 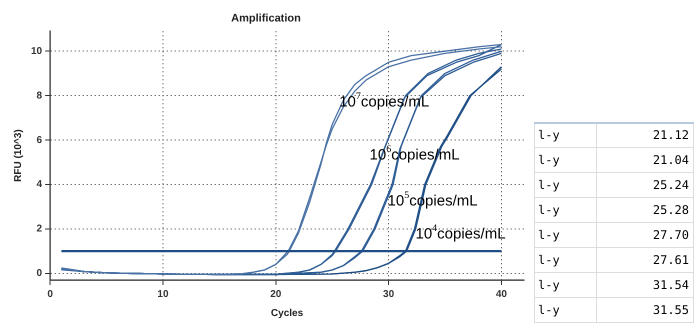 I want to click on chart-title: Amplification, so click(x=266, y=18).